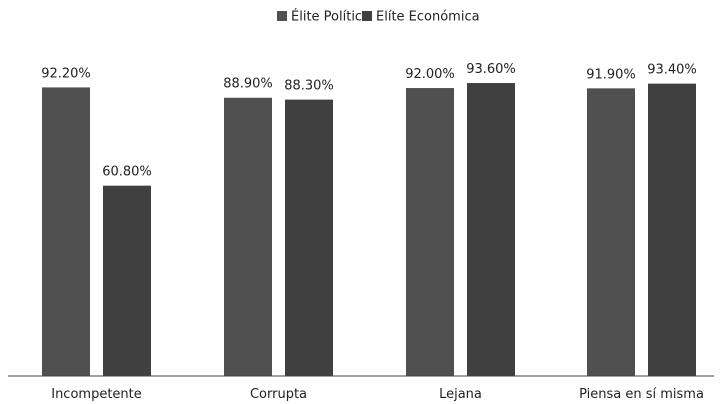  Describe the element at coordinates (66, 73) in the screenshot. I see `value-label-incompetente-series-1: 92.20%` at that location.